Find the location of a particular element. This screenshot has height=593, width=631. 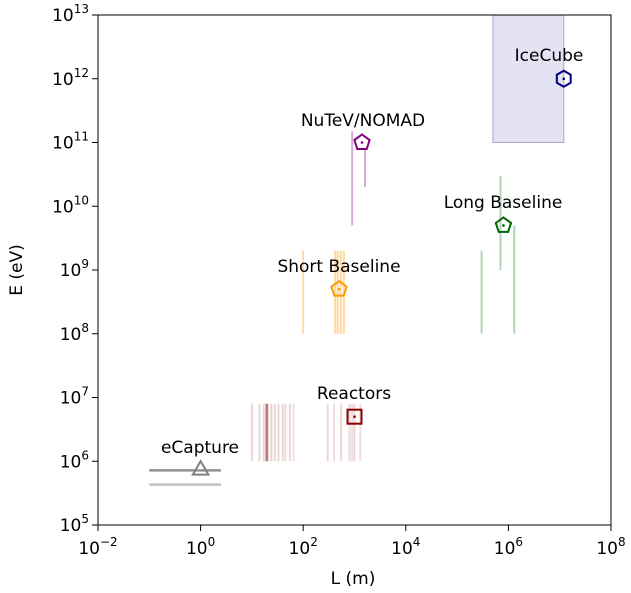

y-tick-label-7: 10¹² is located at coordinates (70, 78).